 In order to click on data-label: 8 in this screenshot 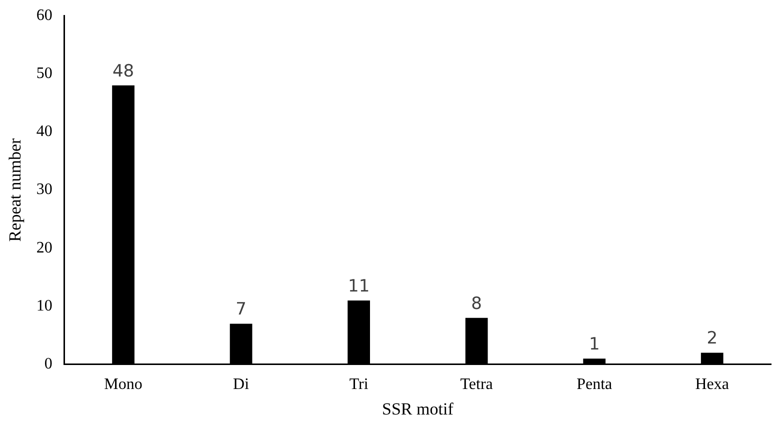, I will do `click(476, 304)`.